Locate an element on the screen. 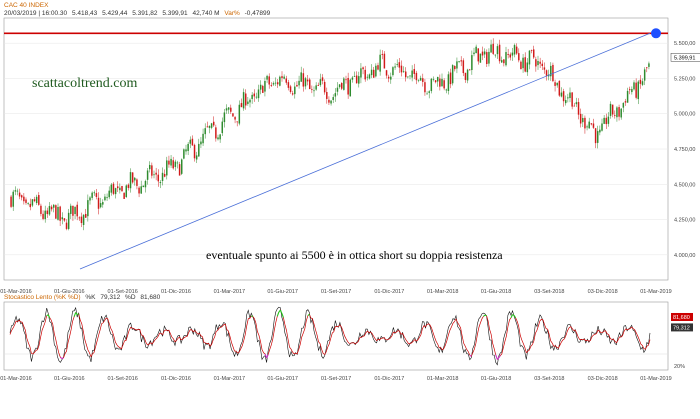 The height and width of the screenshot is (419, 700). stoch-d-tag-label: 81,680 is located at coordinates (681, 318).